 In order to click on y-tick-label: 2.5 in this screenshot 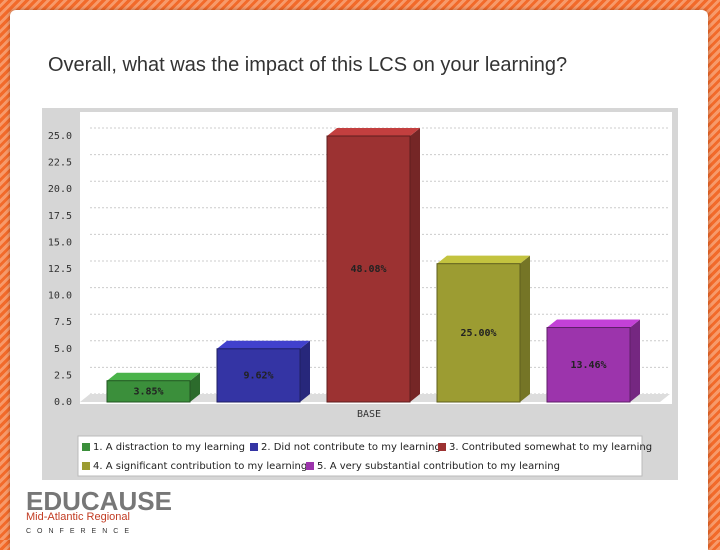, I will do `click(63, 375)`.